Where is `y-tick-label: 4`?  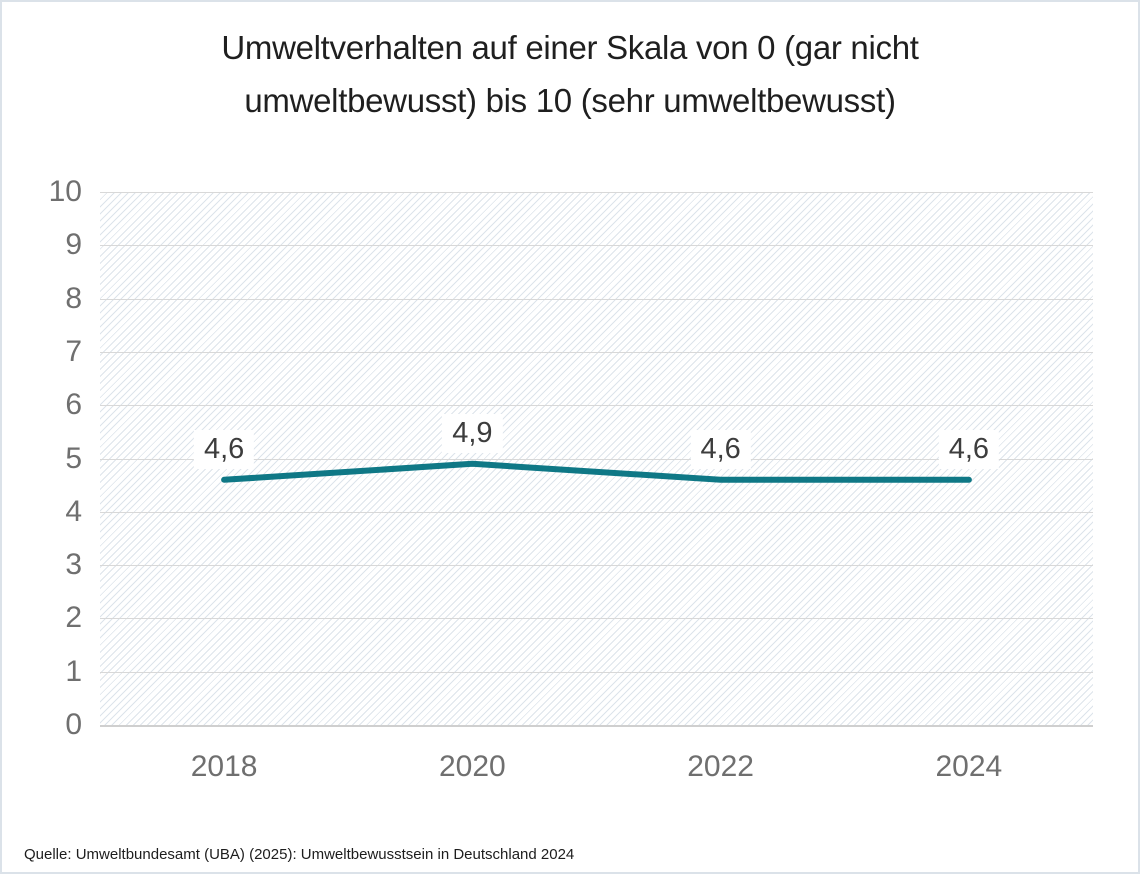 y-tick-label: 4 is located at coordinates (73, 511).